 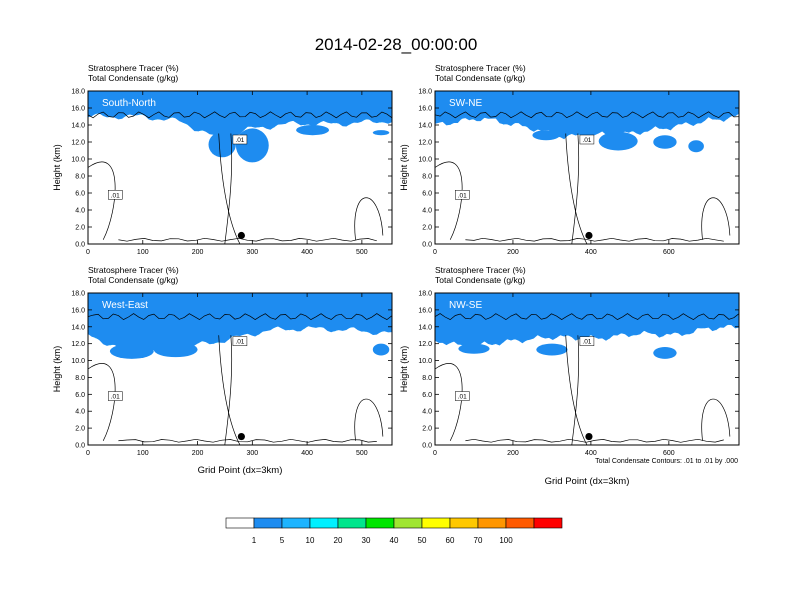 What do you see at coordinates (465, 103) in the screenshot?
I see `section-label: SW-NE` at bounding box center [465, 103].